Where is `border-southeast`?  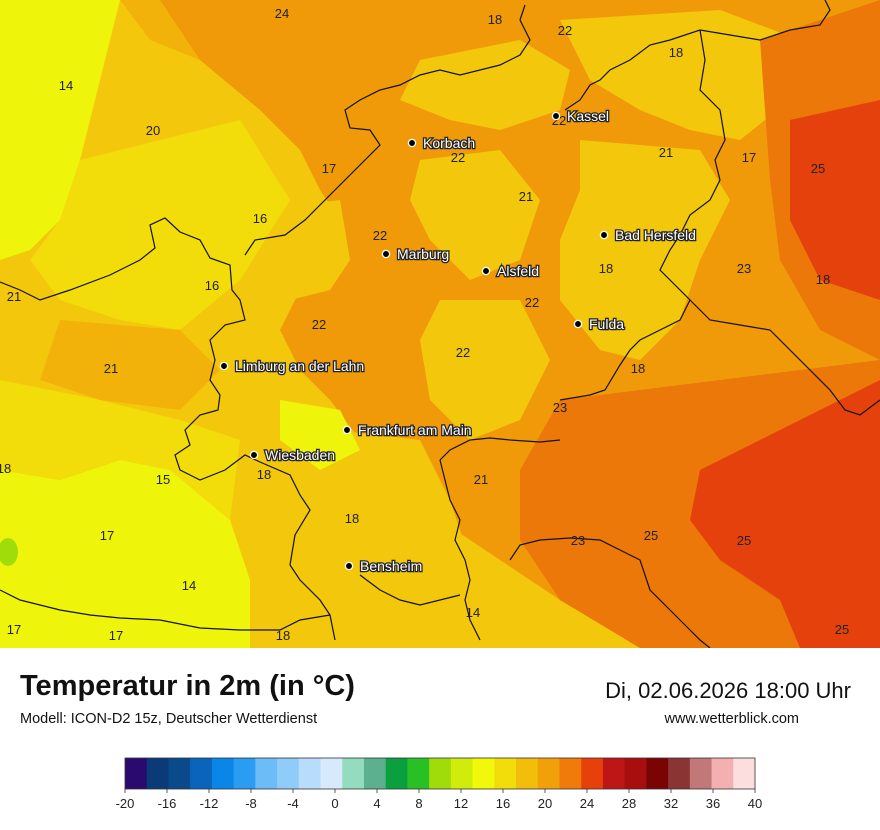 border-southeast is located at coordinates (610, 592).